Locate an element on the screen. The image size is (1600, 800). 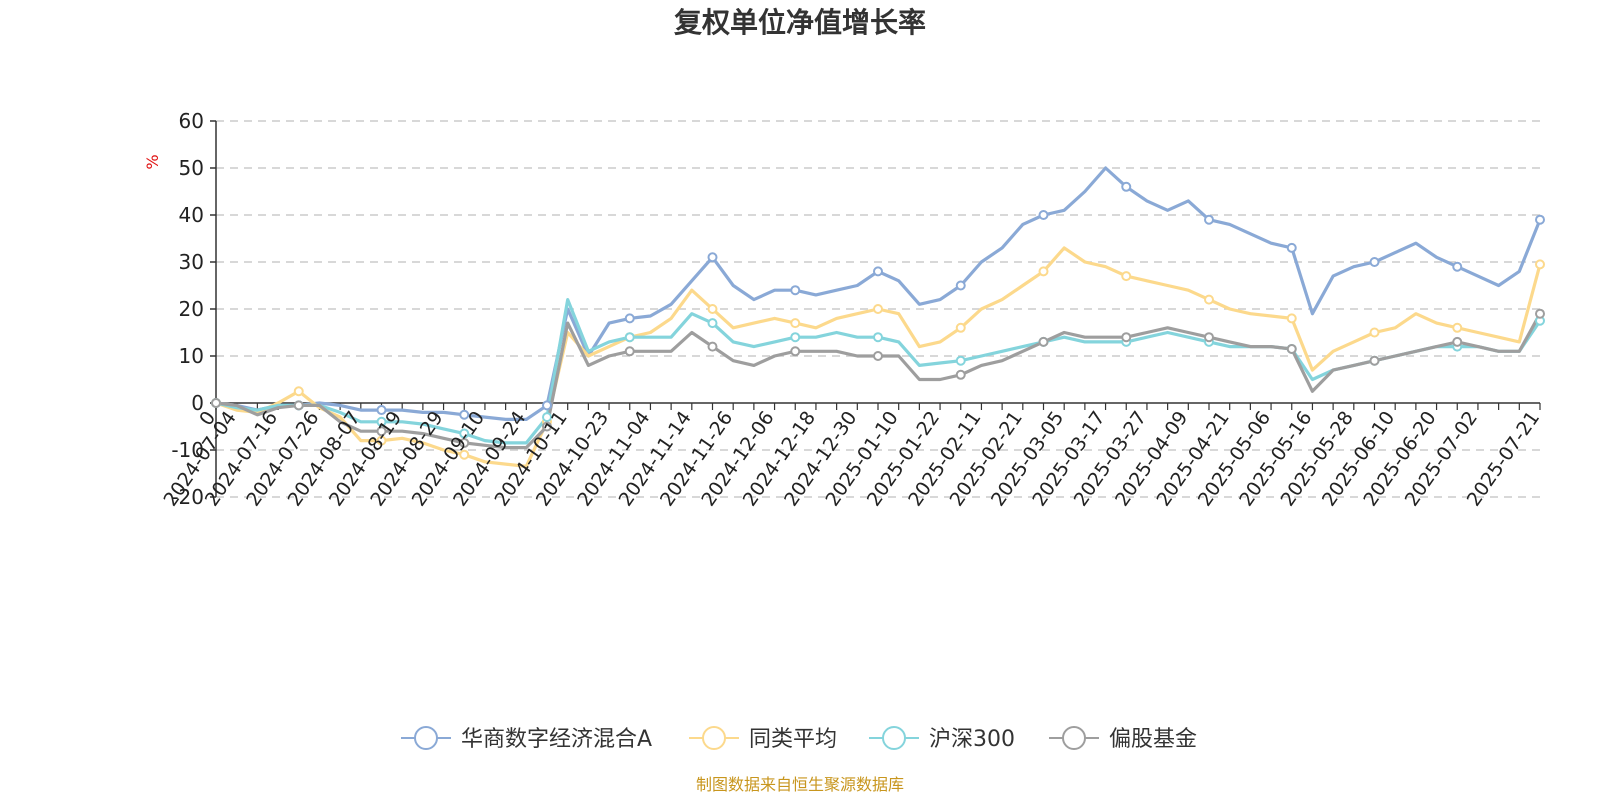
legend-item-3: 偏股基金 is located at coordinates (1123, 739).